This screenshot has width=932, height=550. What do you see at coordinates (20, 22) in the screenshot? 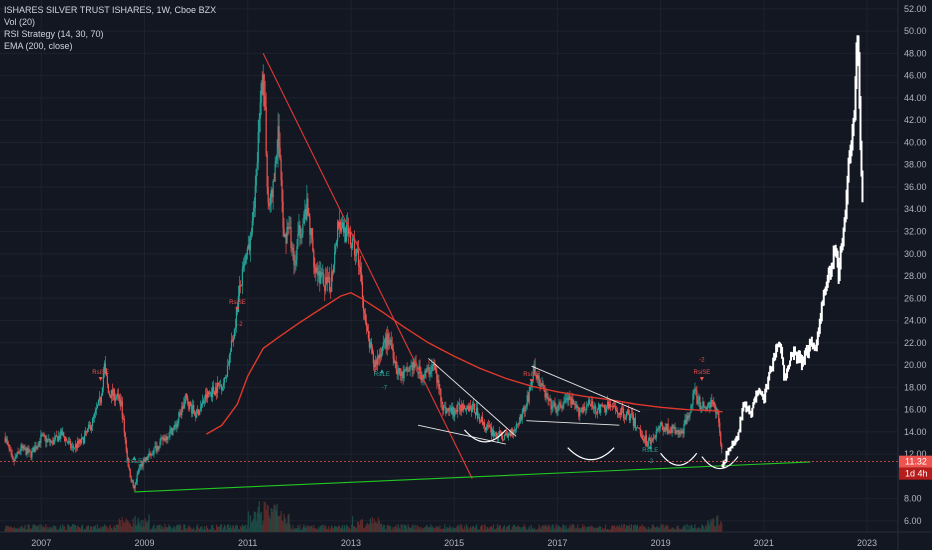
I see `legend-volume: Vol (20)` at bounding box center [20, 22].